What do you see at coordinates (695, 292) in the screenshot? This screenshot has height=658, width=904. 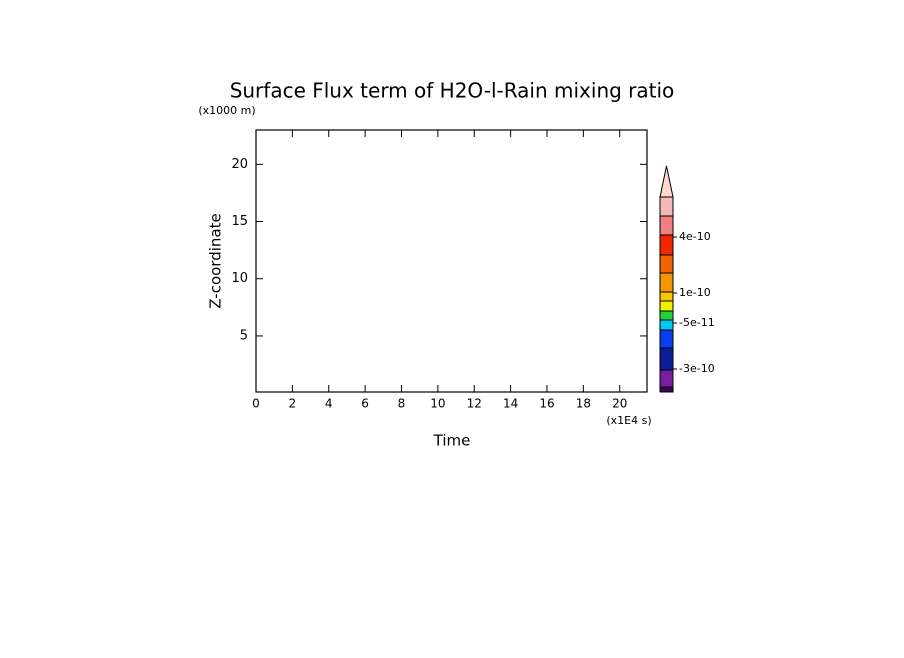 I see `colorbar-label: 1e-10` at bounding box center [695, 292].